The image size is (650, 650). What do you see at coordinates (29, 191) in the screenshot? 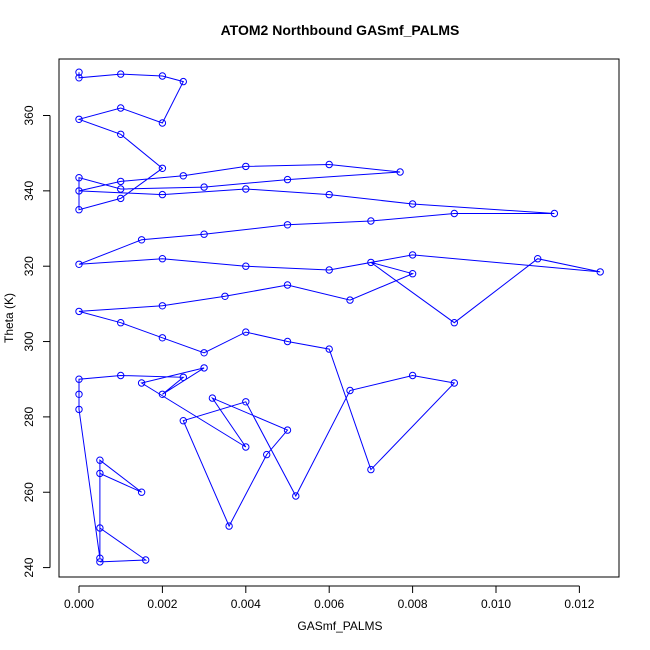
I see `y-tick-label: 340` at bounding box center [29, 191].